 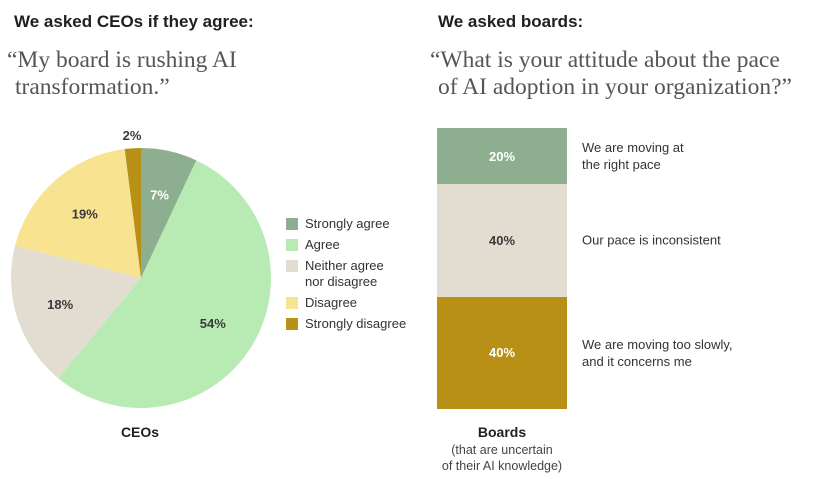 I want to click on pie-label-strongly-agree: 7%, so click(x=159, y=195).